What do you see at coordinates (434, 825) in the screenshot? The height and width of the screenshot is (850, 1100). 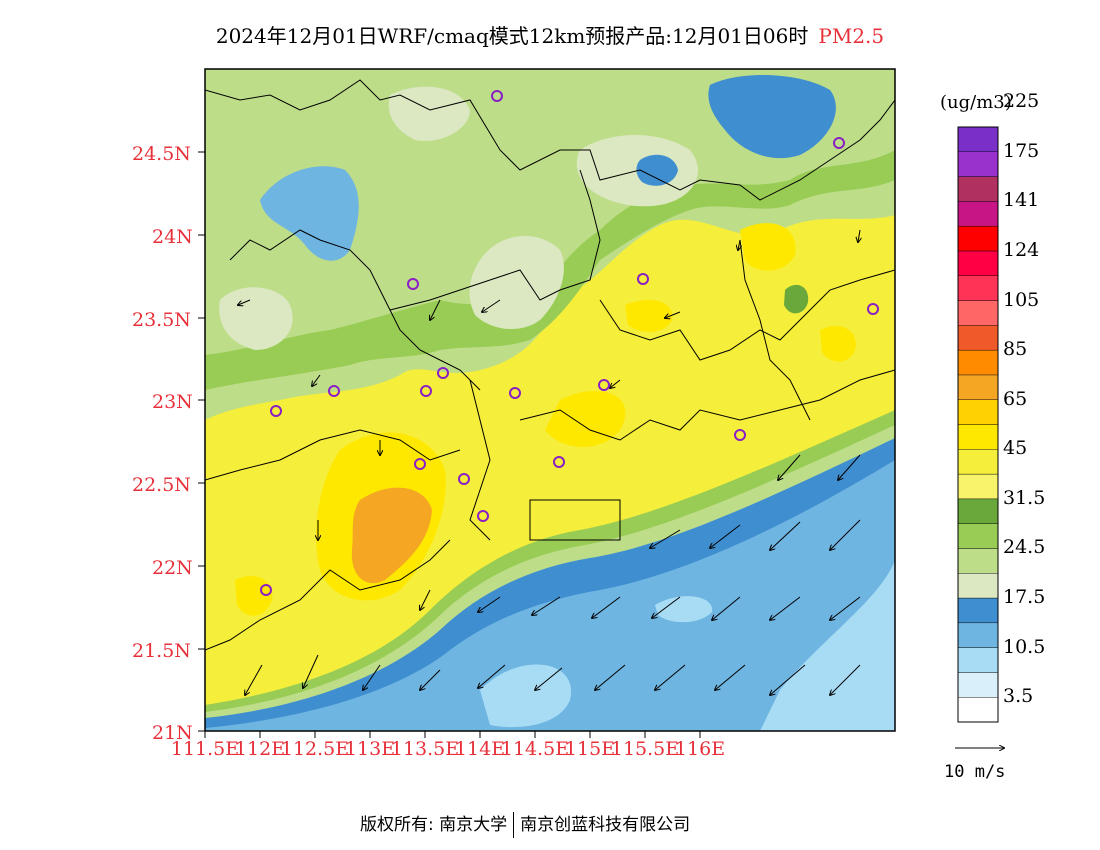 I see `footer-left: 版权所有: 南京大学` at bounding box center [434, 825].